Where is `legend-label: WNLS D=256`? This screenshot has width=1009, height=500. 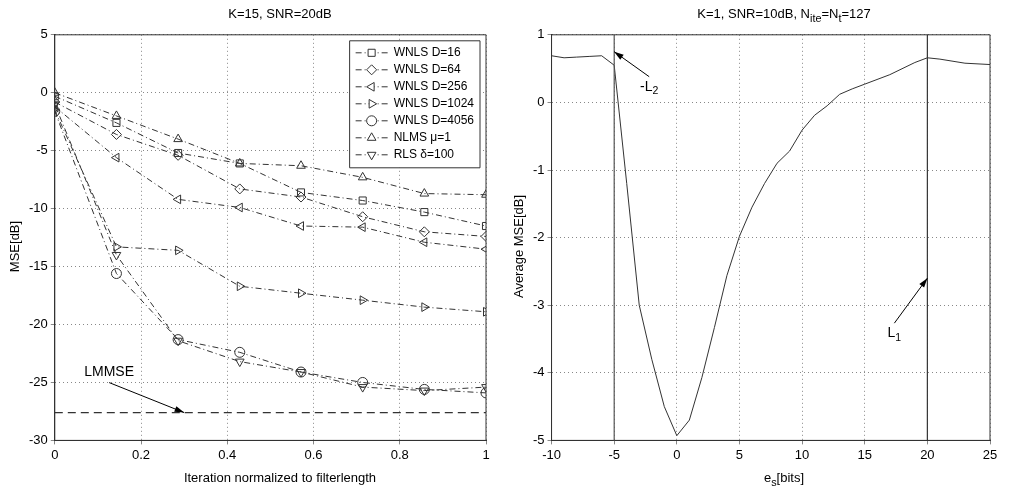
legend-label: WNLS D=256 is located at coordinates (430, 86).